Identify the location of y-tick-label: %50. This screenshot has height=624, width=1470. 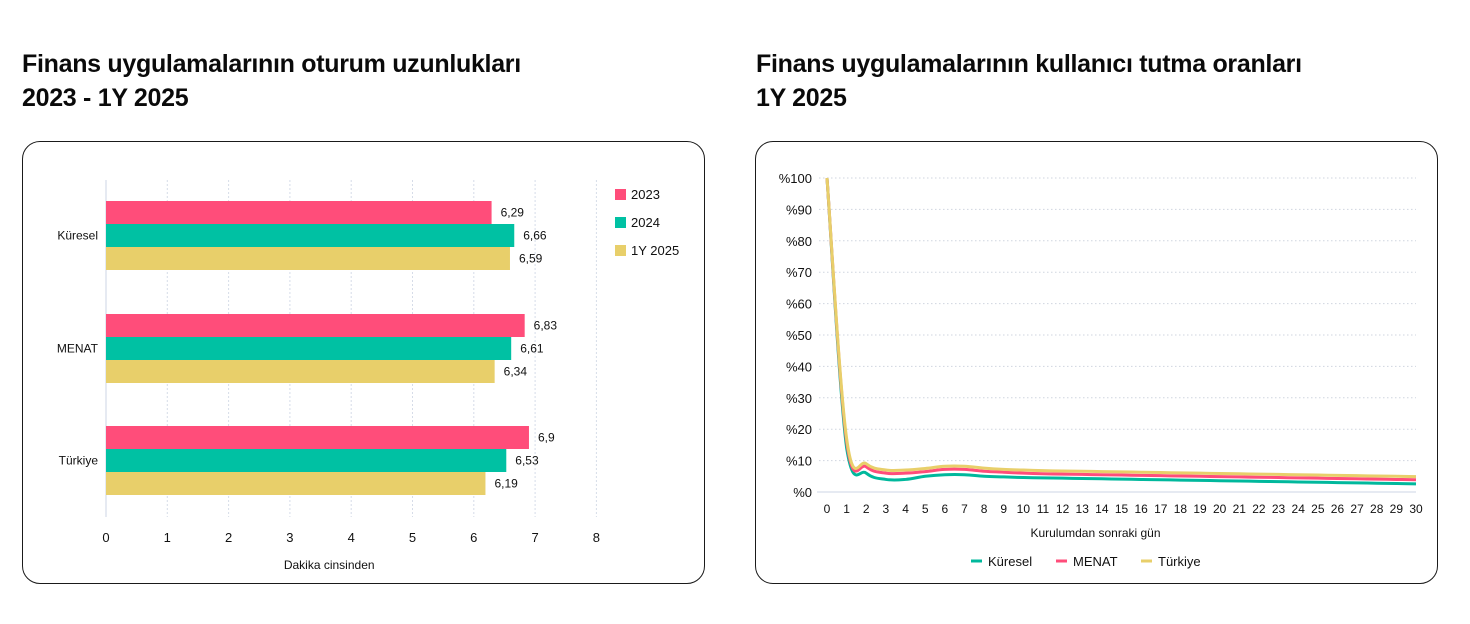
(799, 335).